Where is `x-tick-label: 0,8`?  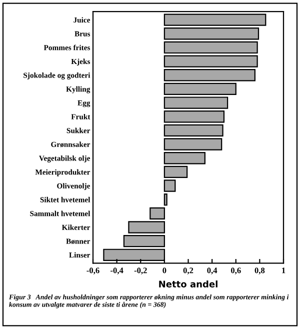
x-tick-label: 0,8 is located at coordinates (259, 271).